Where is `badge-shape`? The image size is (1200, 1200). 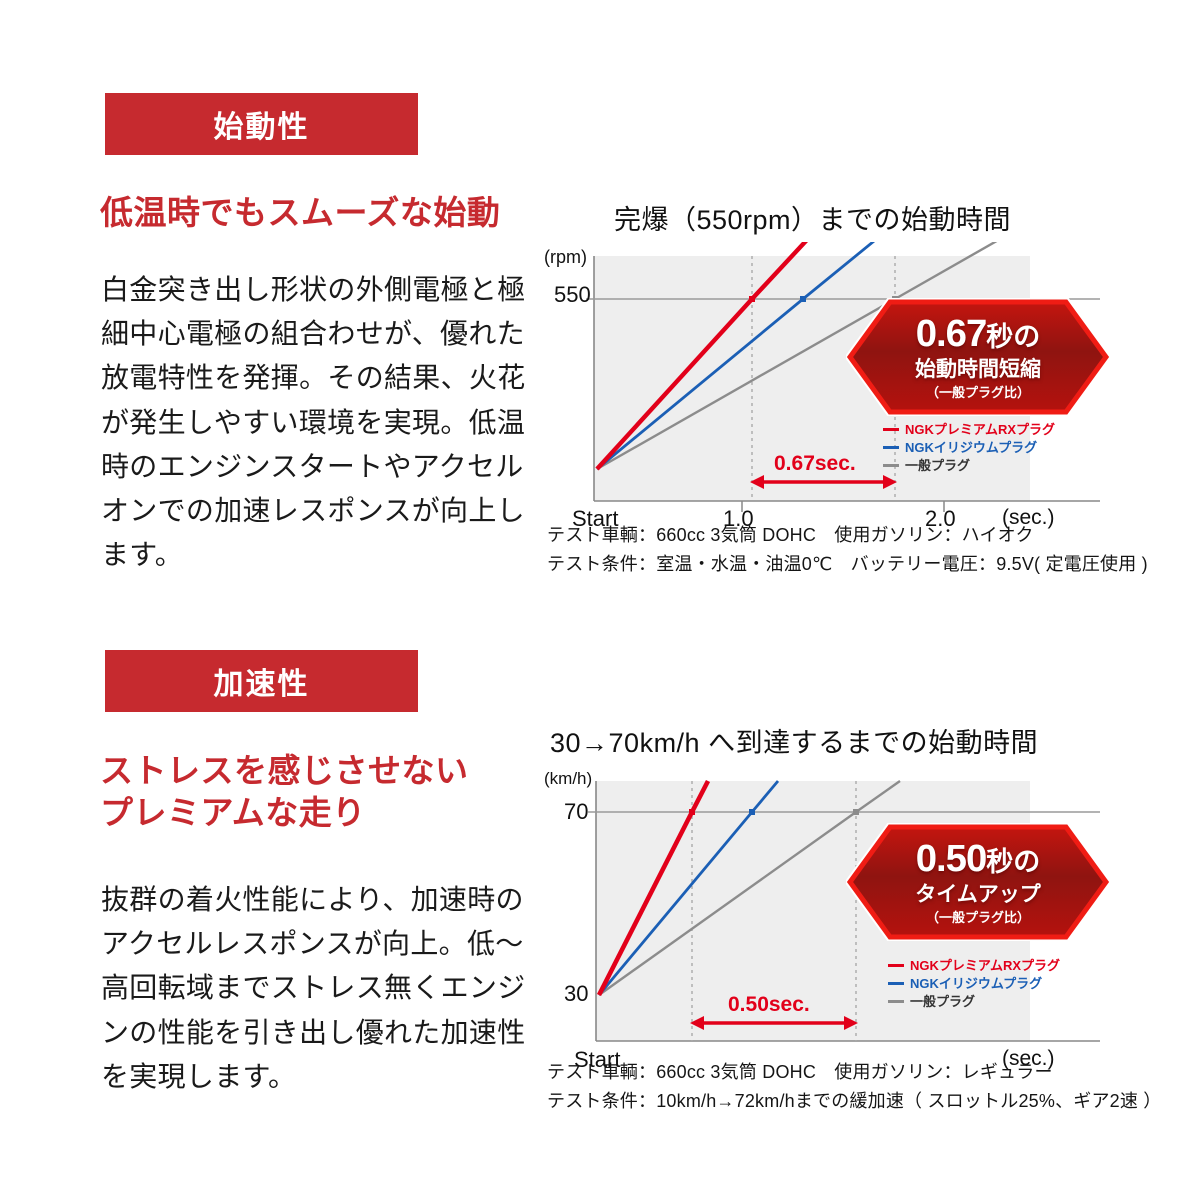 badge-shape is located at coordinates (978, 357).